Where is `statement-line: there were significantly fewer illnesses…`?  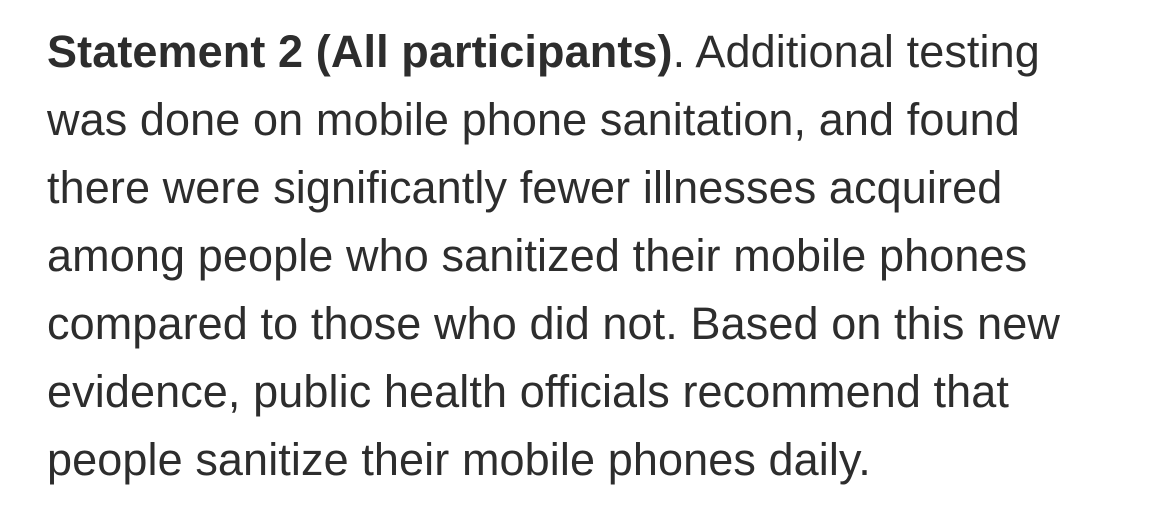 statement-line: there were significantly fewer illnesses… is located at coordinates (525, 187).